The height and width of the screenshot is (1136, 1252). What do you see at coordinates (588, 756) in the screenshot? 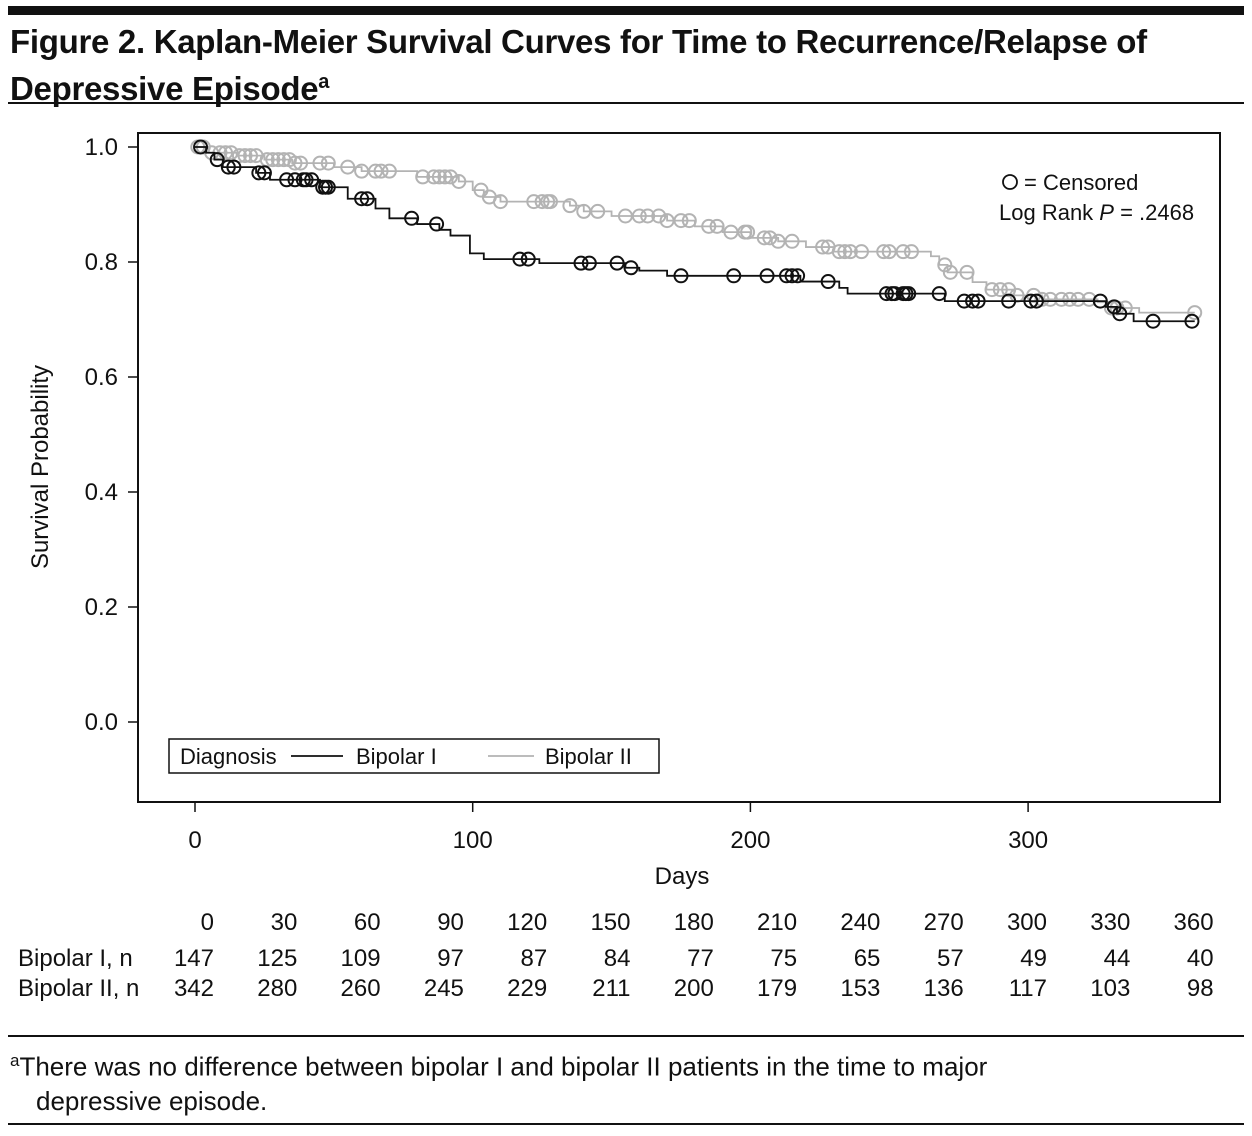
I see `legend-label-bipolar-ii: Bipolar II` at bounding box center [588, 756].